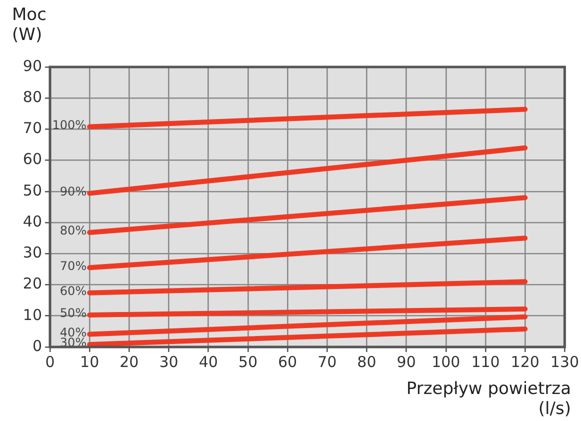  What do you see at coordinates (69, 125) in the screenshot?
I see `series-label: 100%` at bounding box center [69, 125].